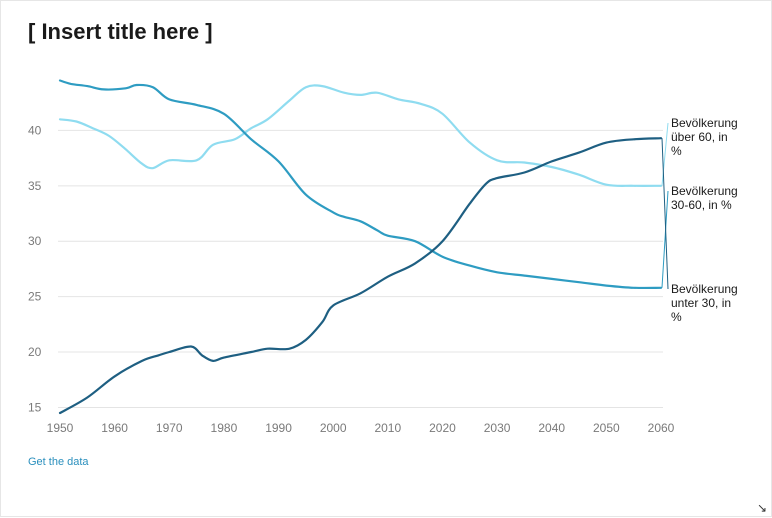  Describe the element at coordinates (60, 428) in the screenshot. I see `x-tick-label-1950: 1950` at that location.